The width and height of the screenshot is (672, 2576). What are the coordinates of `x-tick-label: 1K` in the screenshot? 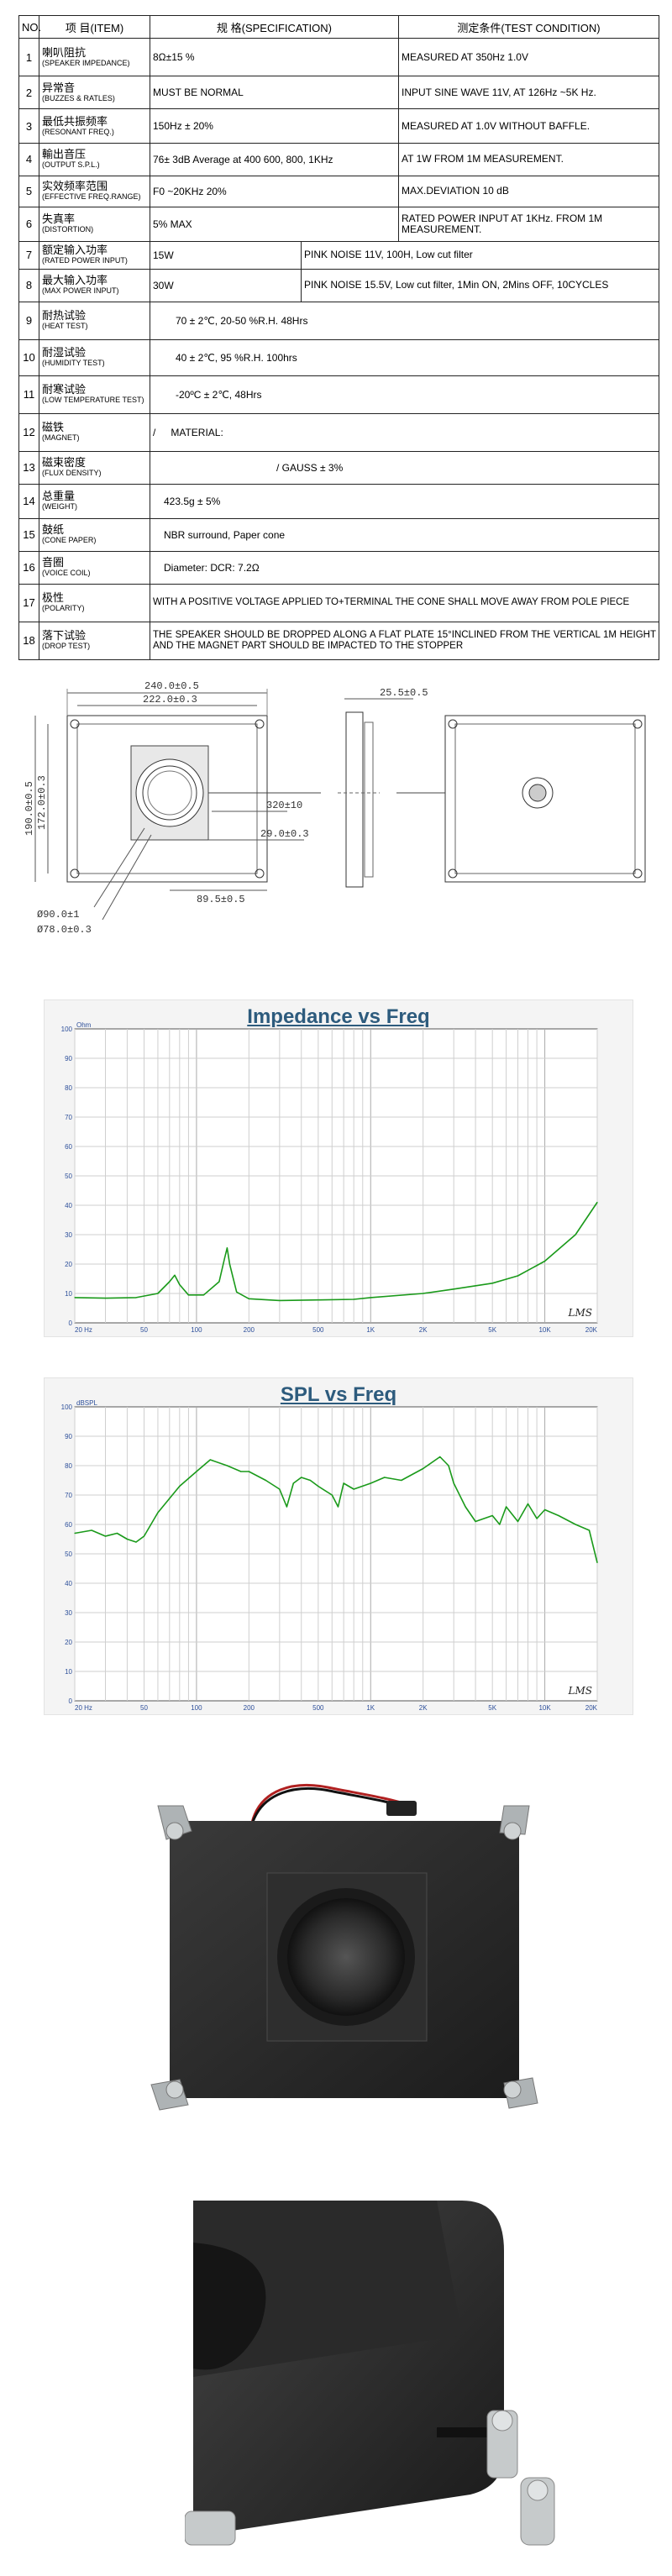 It's located at (370, 1330).